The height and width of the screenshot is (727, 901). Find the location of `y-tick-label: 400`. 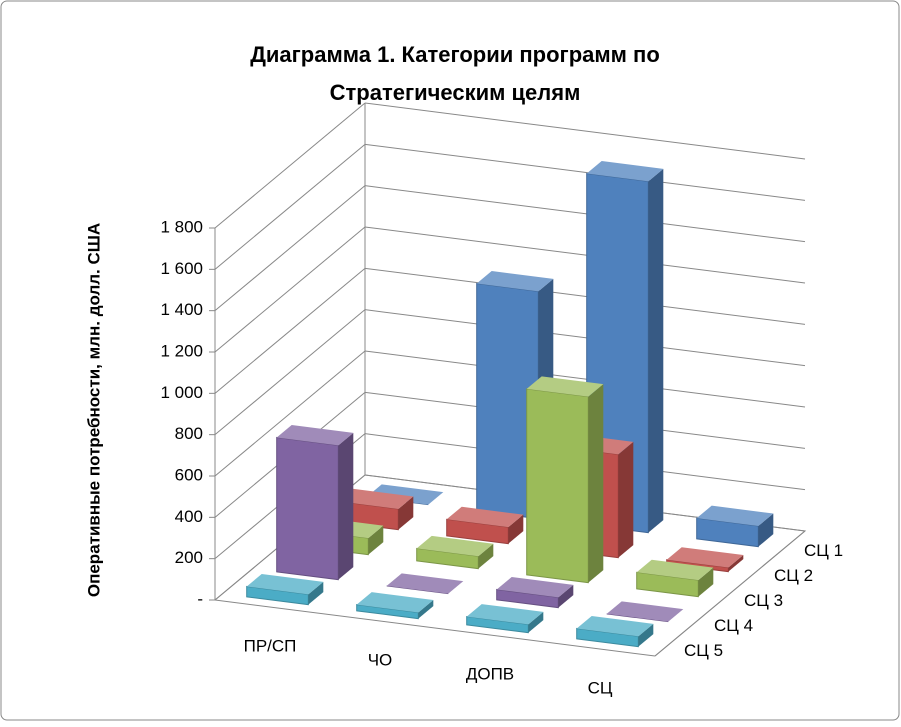

y-tick-label: 400 is located at coordinates (189, 516).